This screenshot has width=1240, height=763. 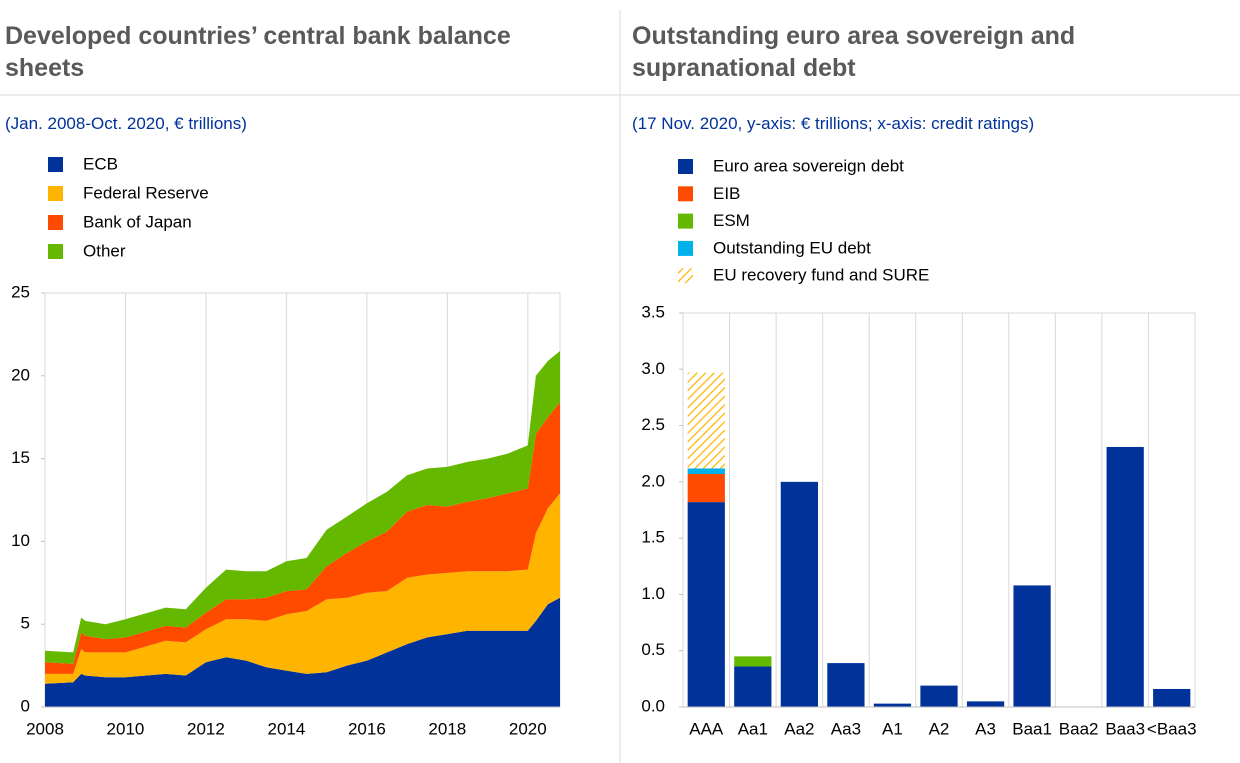 I want to click on legend-label: Euro area sovereign debt, so click(x=808, y=165).